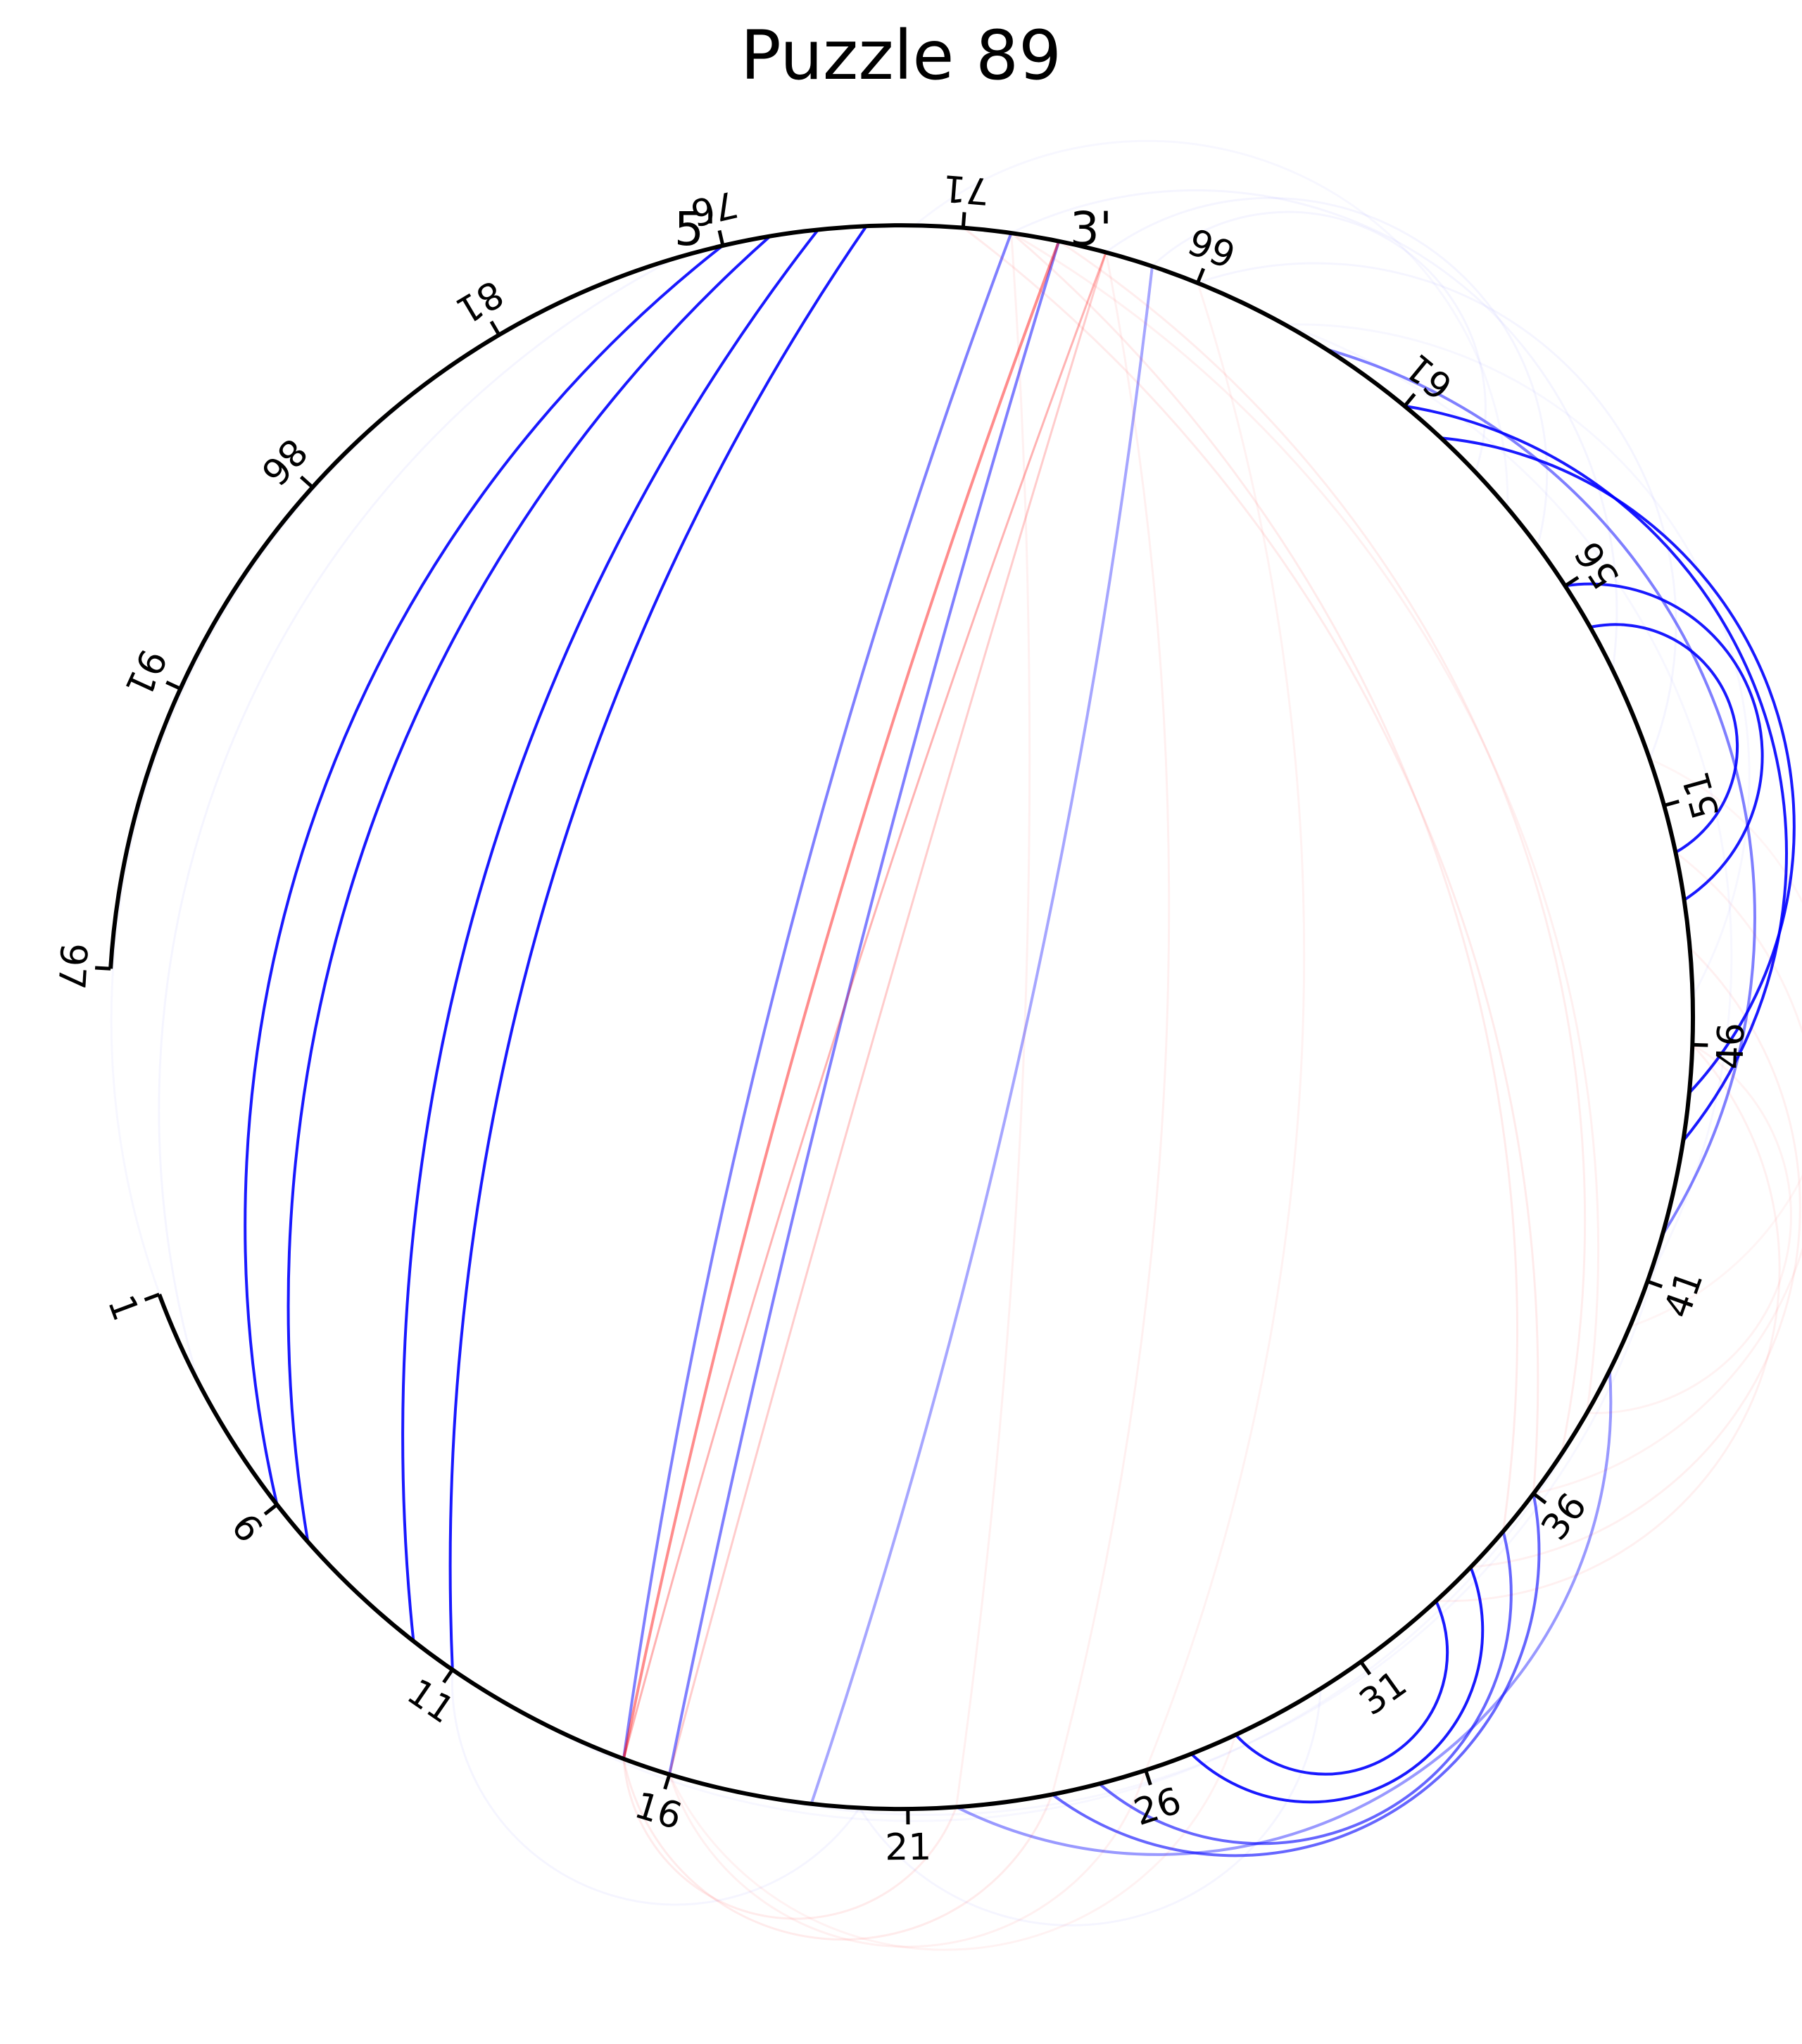 This screenshot has width=1802, height=2044. Describe the element at coordinates (71, 966) in the screenshot. I see `tick-label-97: 97` at that location.